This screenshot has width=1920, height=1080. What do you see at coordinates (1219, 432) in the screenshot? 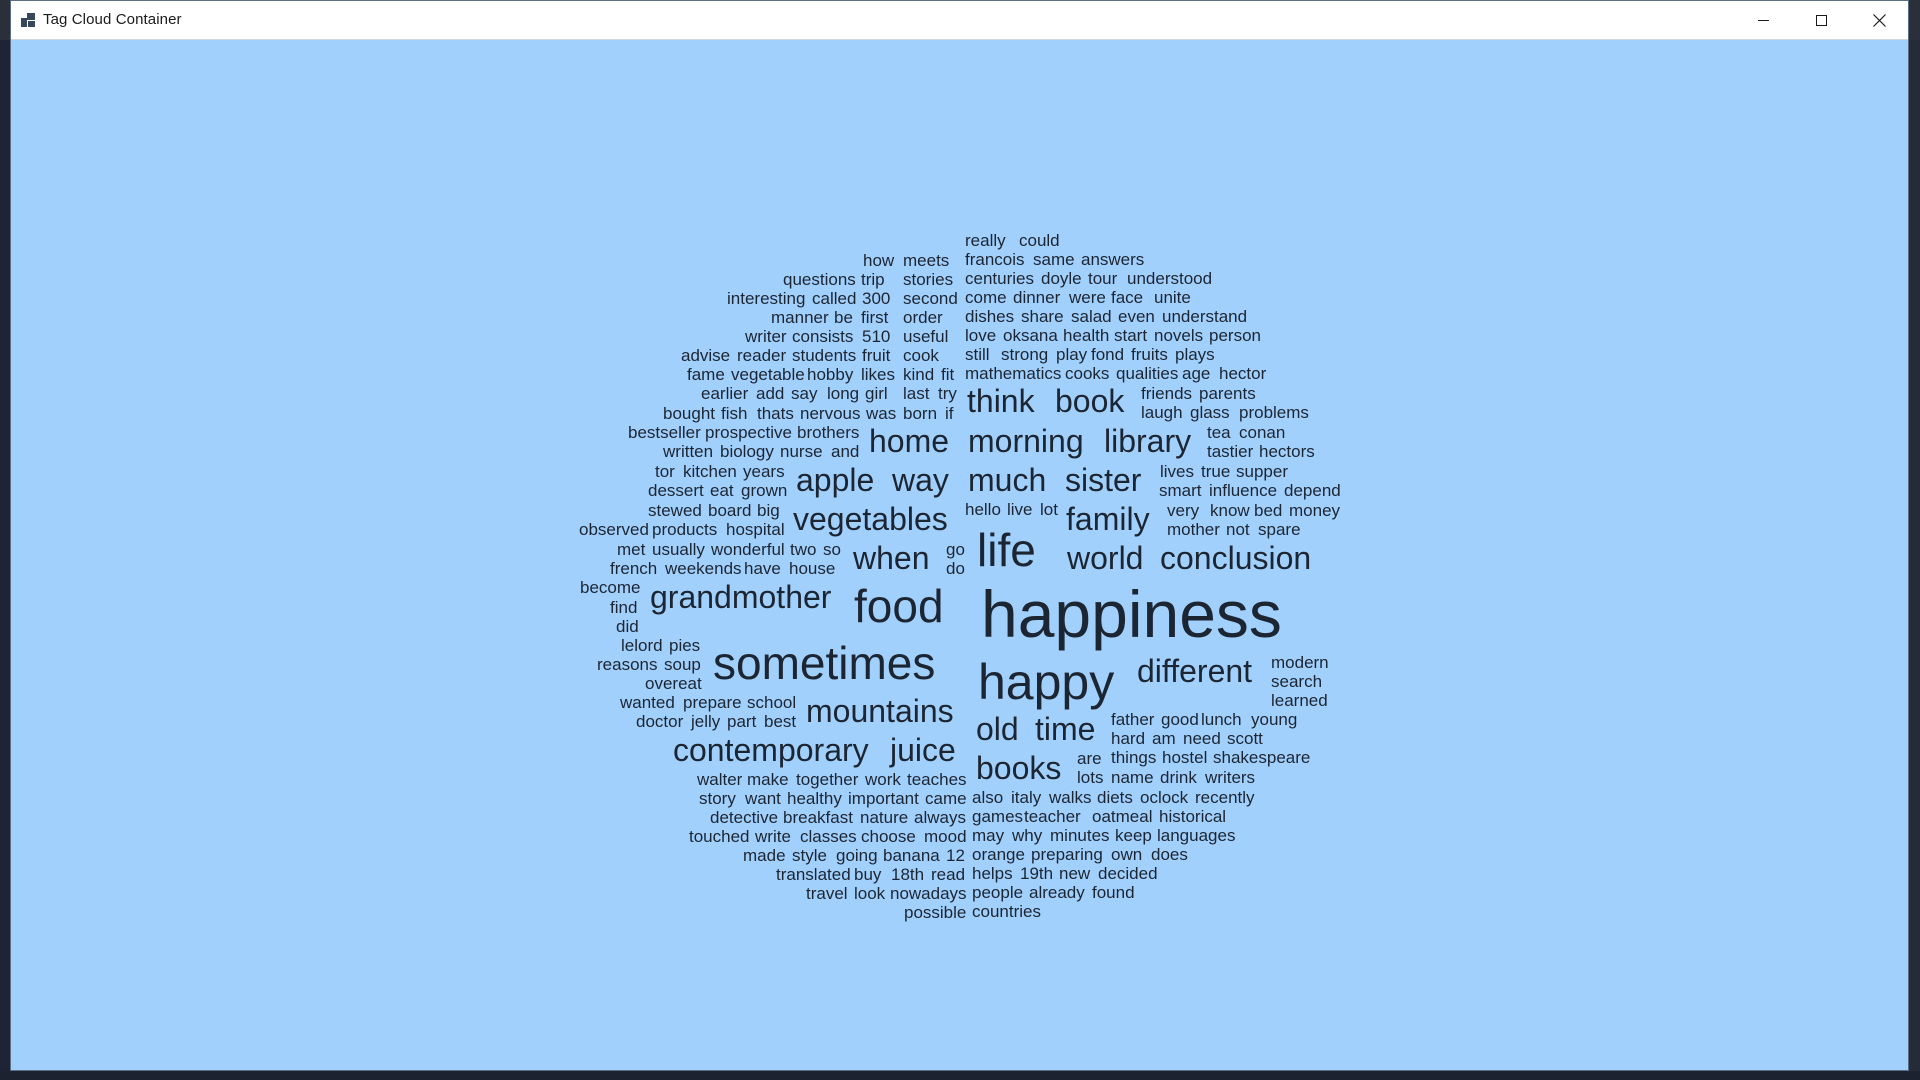
I see `tag-word: tea` at bounding box center [1219, 432].